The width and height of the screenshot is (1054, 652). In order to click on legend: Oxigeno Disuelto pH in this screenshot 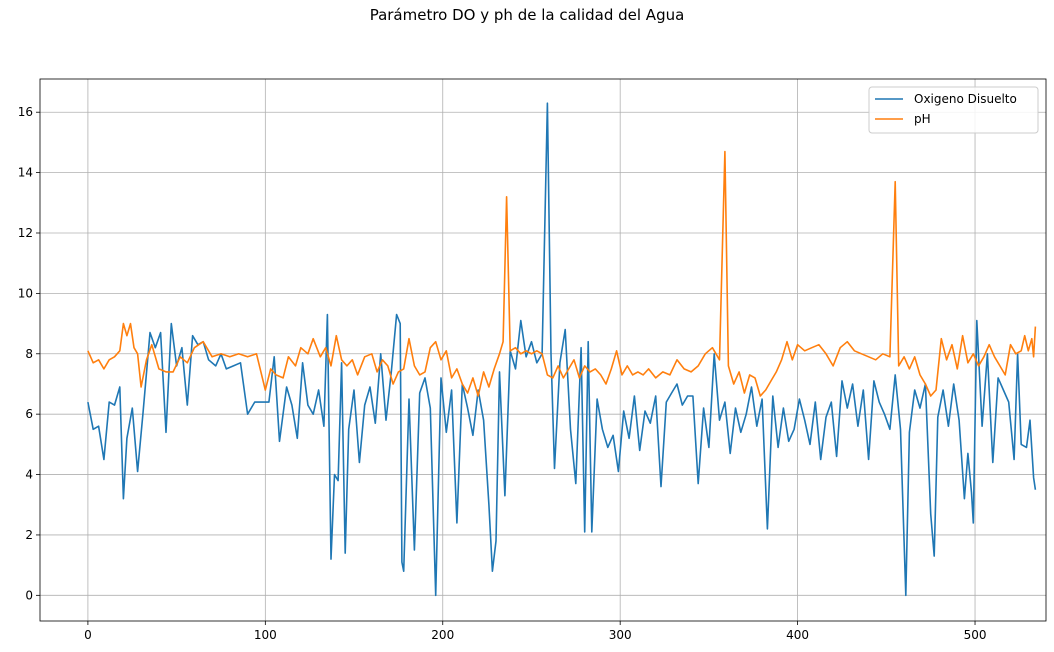, I will do `click(953, 110)`.